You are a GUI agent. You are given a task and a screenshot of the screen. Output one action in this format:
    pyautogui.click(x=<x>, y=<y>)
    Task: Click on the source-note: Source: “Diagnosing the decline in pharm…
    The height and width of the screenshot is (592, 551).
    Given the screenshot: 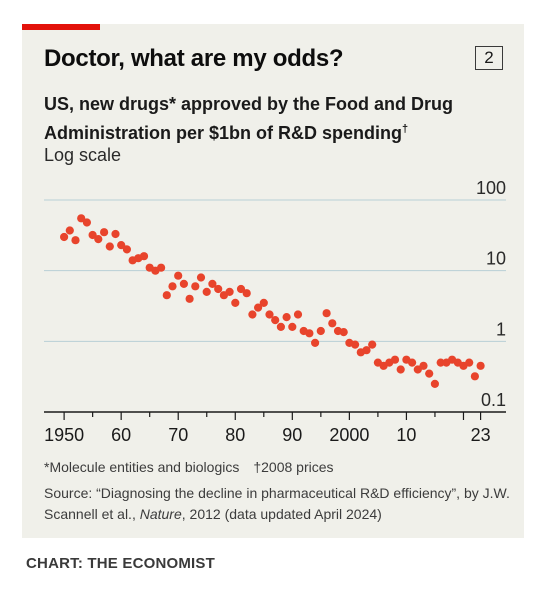 What is the action you would take?
    pyautogui.click(x=279, y=504)
    